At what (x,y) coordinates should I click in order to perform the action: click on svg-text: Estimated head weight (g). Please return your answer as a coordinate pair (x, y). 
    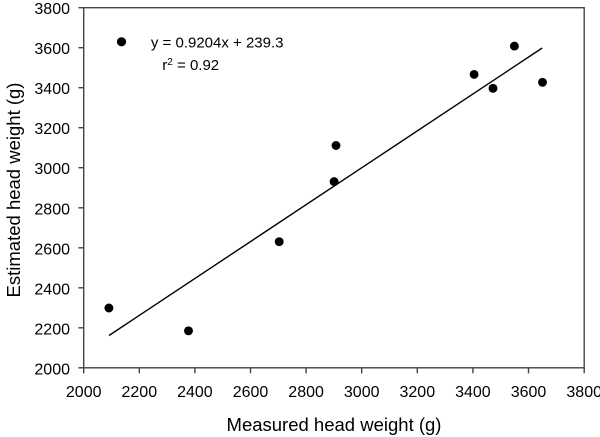
    Looking at the image, I should click on (13, 190).